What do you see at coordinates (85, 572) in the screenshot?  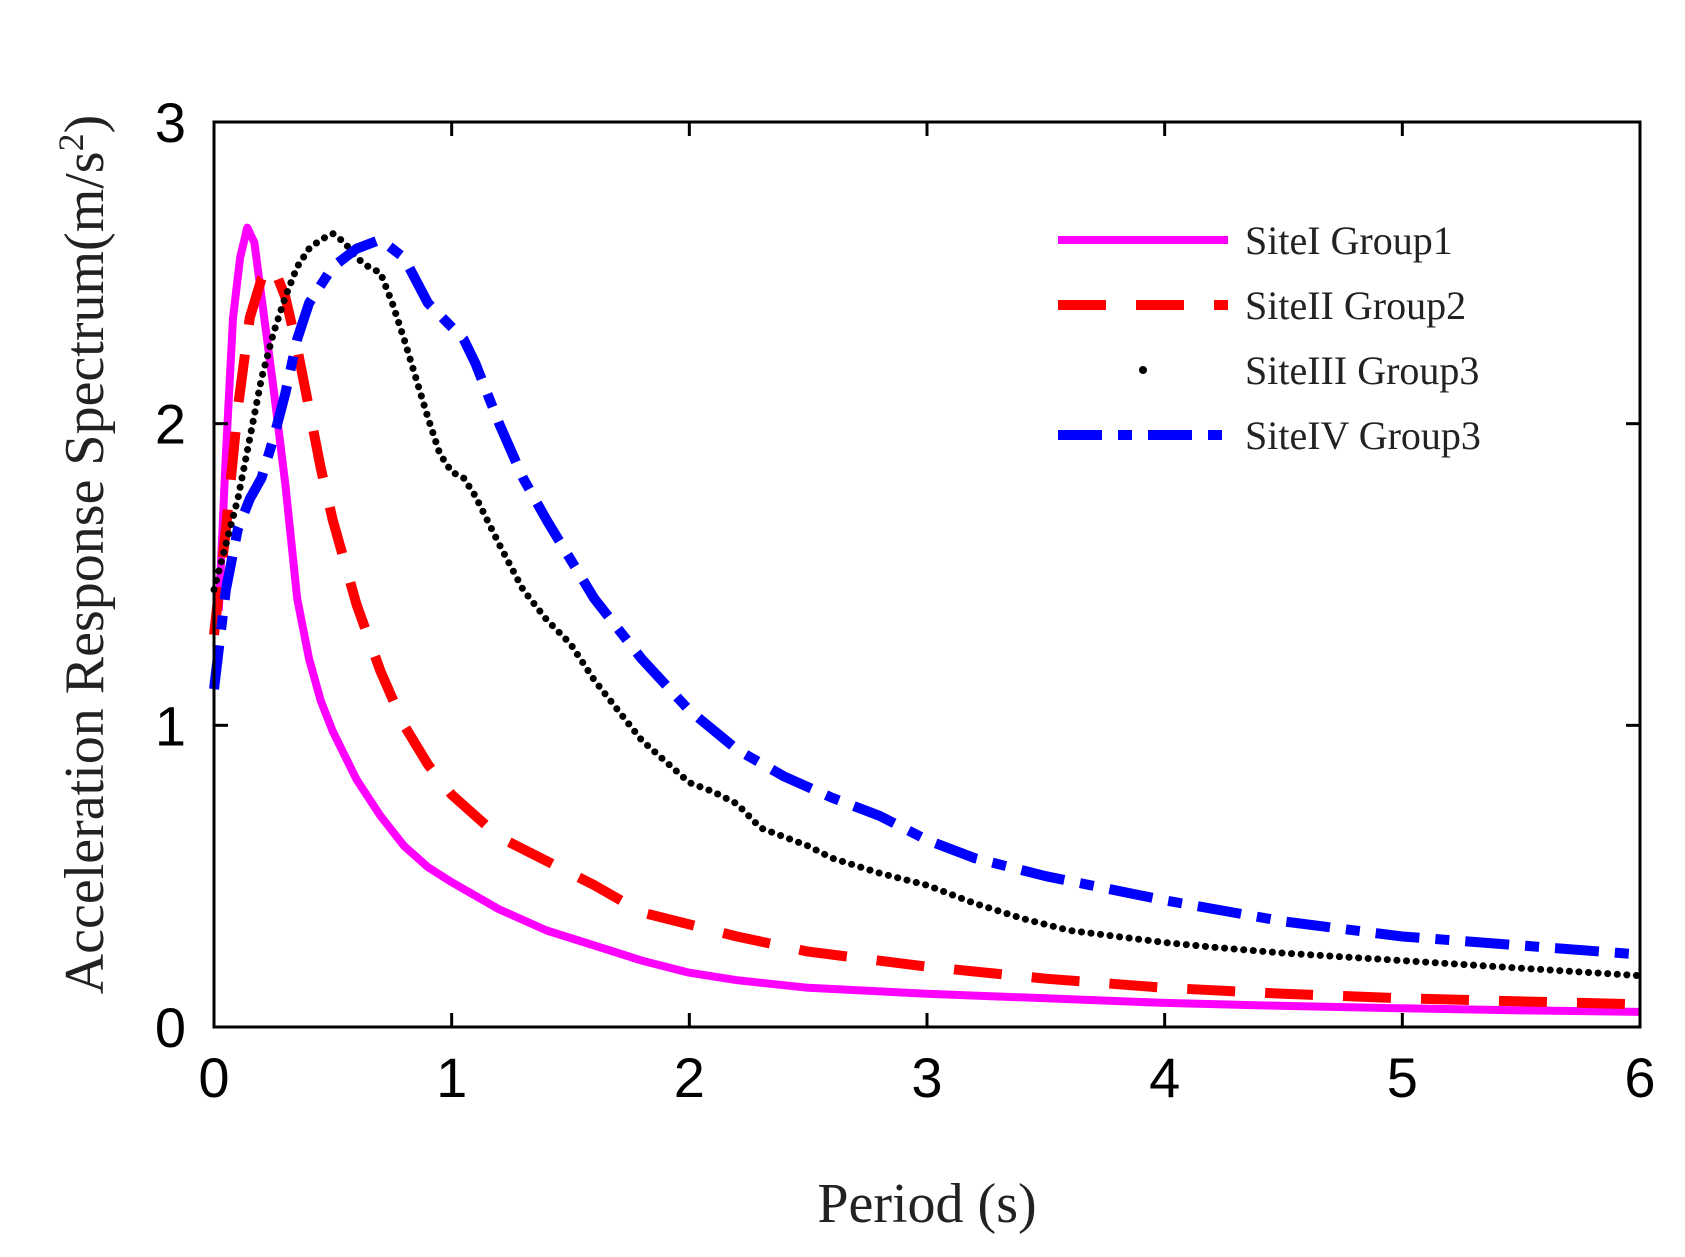 I see `y-axis-label-main: Acceleration Response Spectrum(m/s` at bounding box center [85, 572].